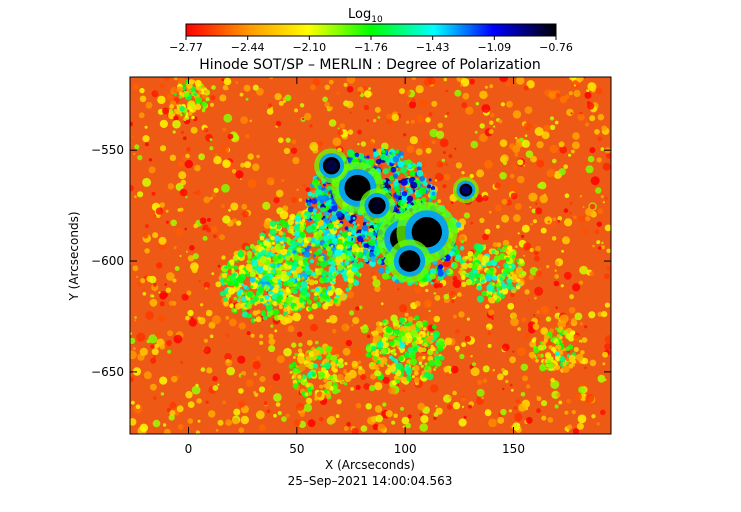 Image resolution: width=741 pixels, height=512 pixels. Describe the element at coordinates (371, 47) in the screenshot. I see `colorbar-tick-label: −1.76` at that location.